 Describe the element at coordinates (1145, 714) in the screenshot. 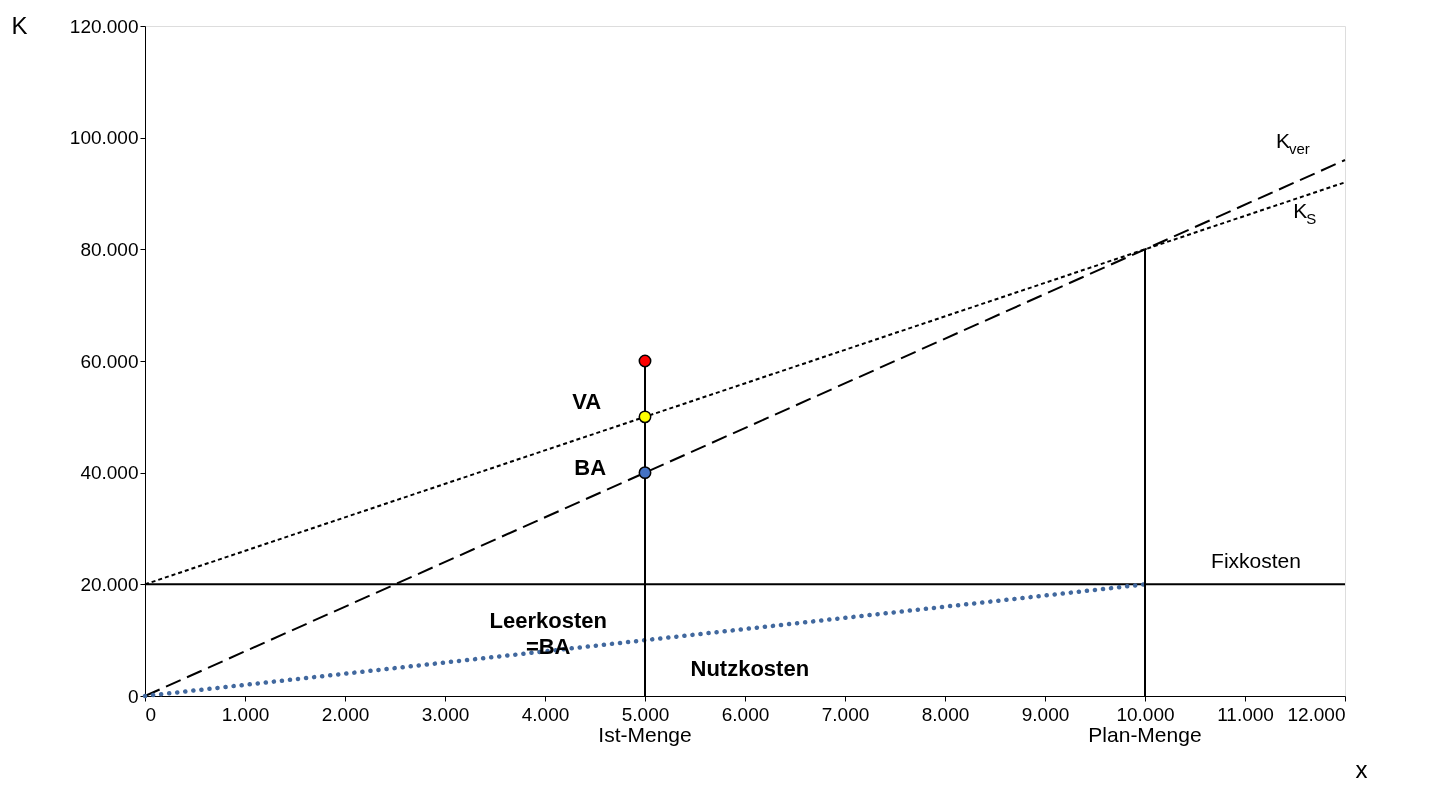

I see `x-tick-label: 10.000` at that location.